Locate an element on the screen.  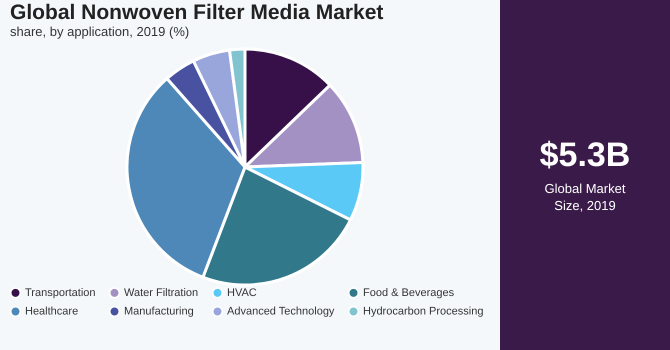
legend-label: HVAC is located at coordinates (242, 292).